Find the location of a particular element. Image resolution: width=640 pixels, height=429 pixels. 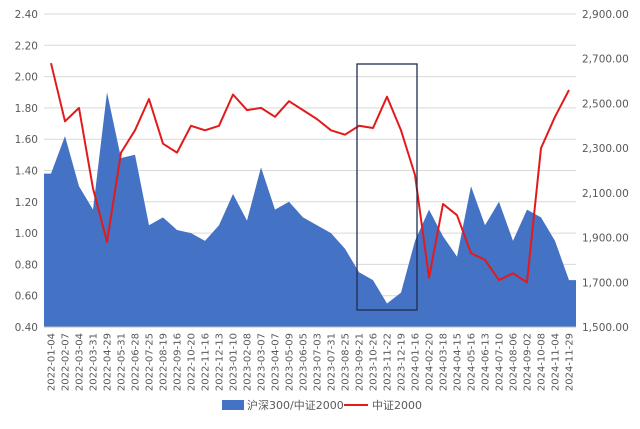

x-tick-label: 2023-12-19 is located at coordinates (402, 362).